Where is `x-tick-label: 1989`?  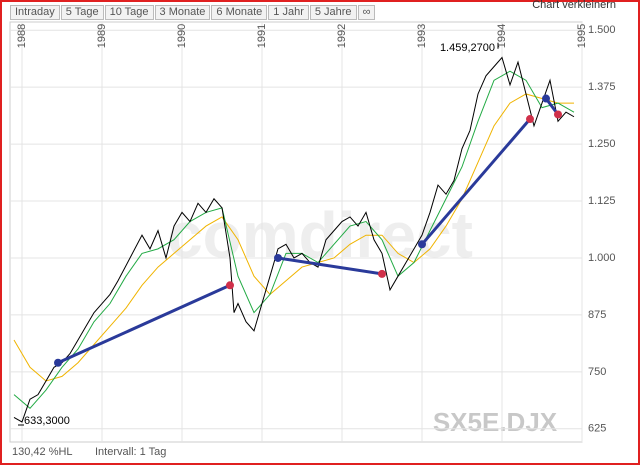 x-tick-label: 1989 is located at coordinates (102, 36).